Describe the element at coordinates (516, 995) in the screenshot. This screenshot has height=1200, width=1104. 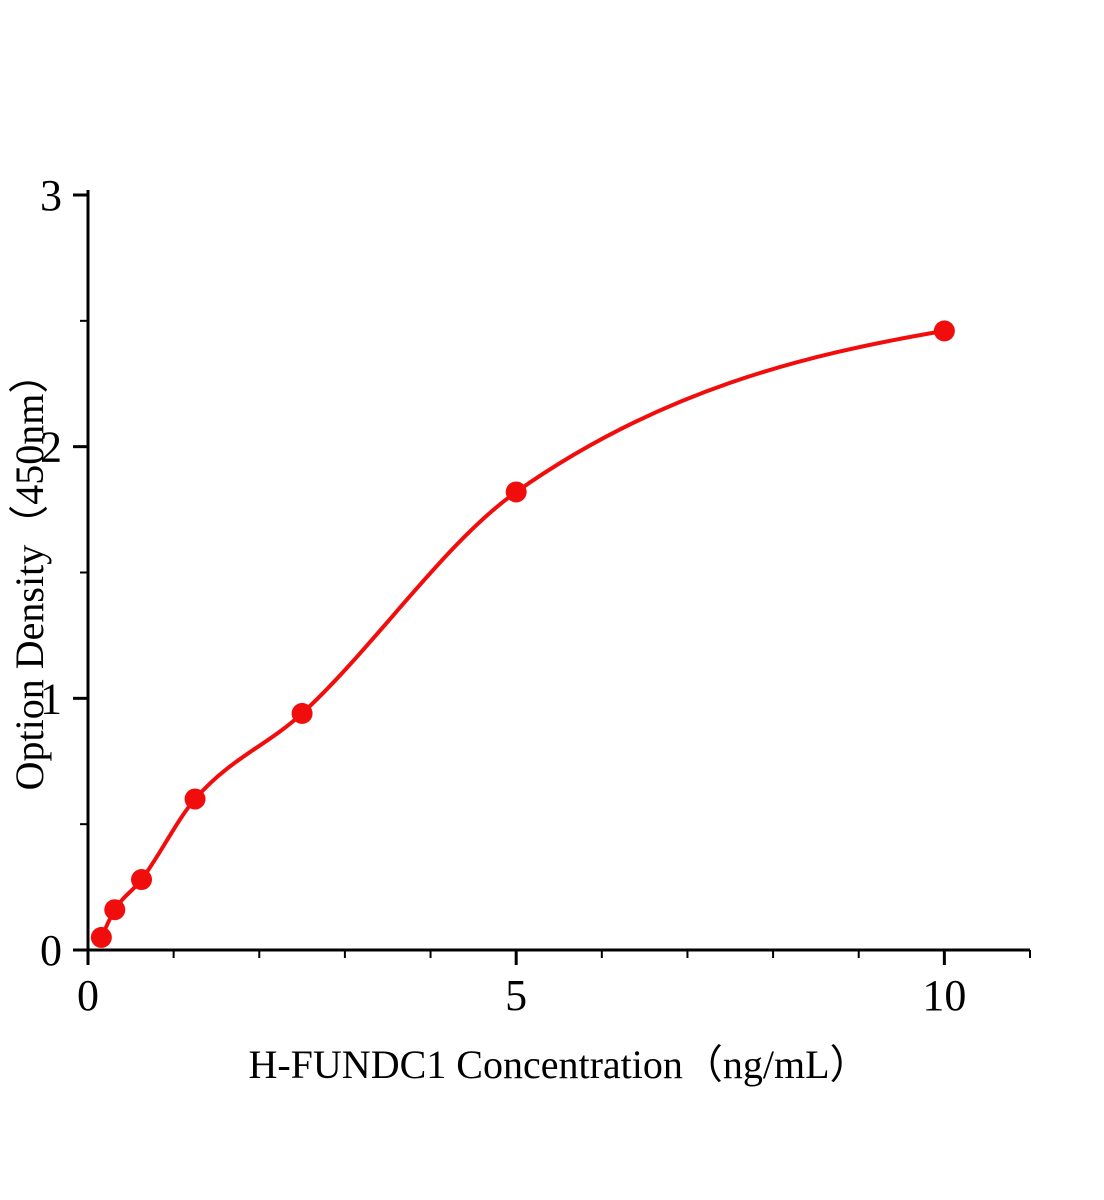
I see `x-axis-tick-label: 5` at that location.